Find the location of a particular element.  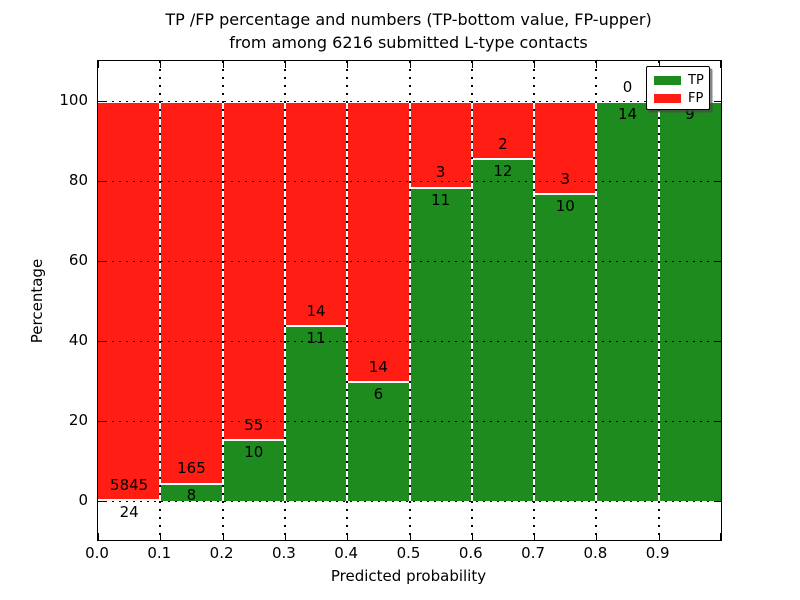

bar-tp-label: 6 is located at coordinates (378, 393).